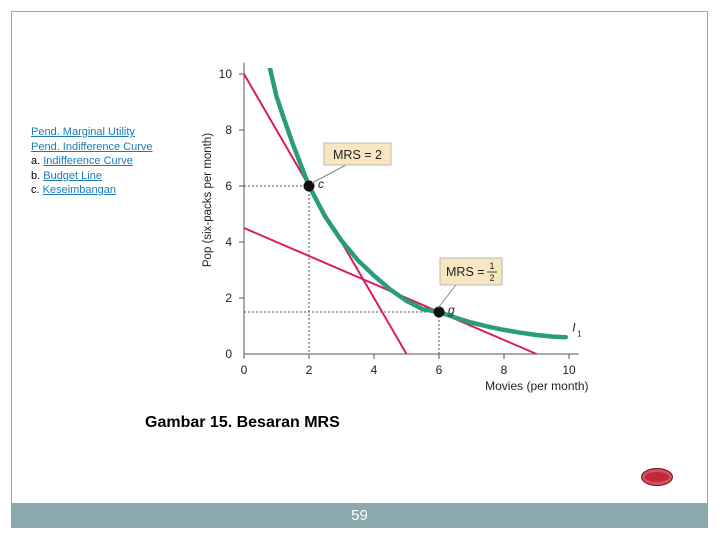  I want to click on point-label: c, so click(321, 184).